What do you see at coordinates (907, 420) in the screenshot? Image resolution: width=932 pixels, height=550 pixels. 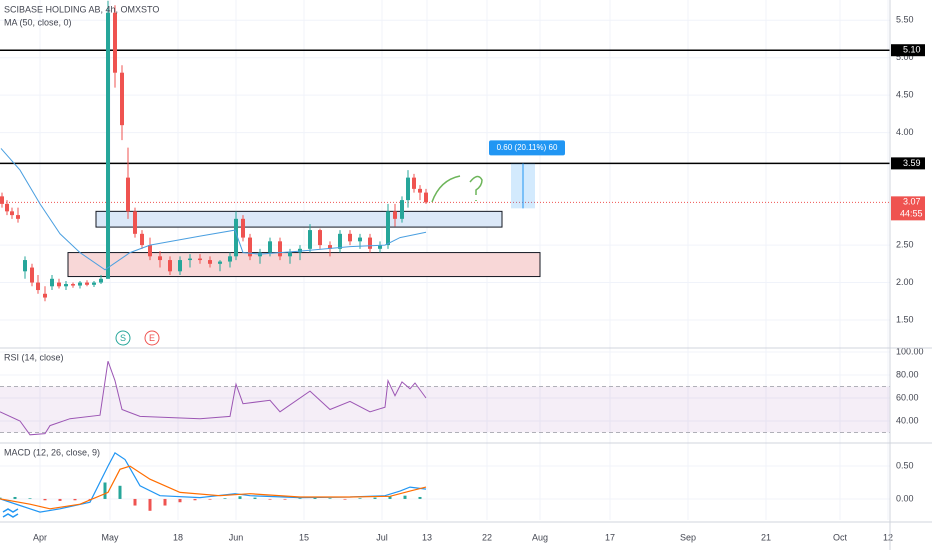 I see `y-tick-label: 40.00` at bounding box center [907, 420].